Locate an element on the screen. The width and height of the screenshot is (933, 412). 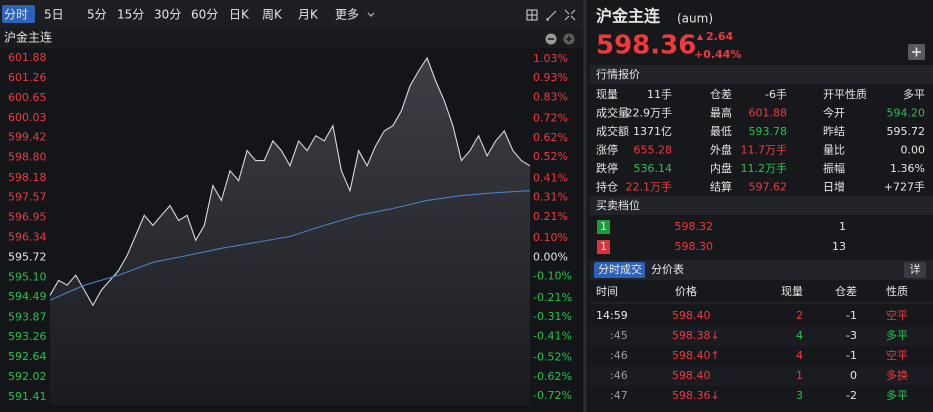
stat-value: 1.36% is located at coordinates (907, 168).